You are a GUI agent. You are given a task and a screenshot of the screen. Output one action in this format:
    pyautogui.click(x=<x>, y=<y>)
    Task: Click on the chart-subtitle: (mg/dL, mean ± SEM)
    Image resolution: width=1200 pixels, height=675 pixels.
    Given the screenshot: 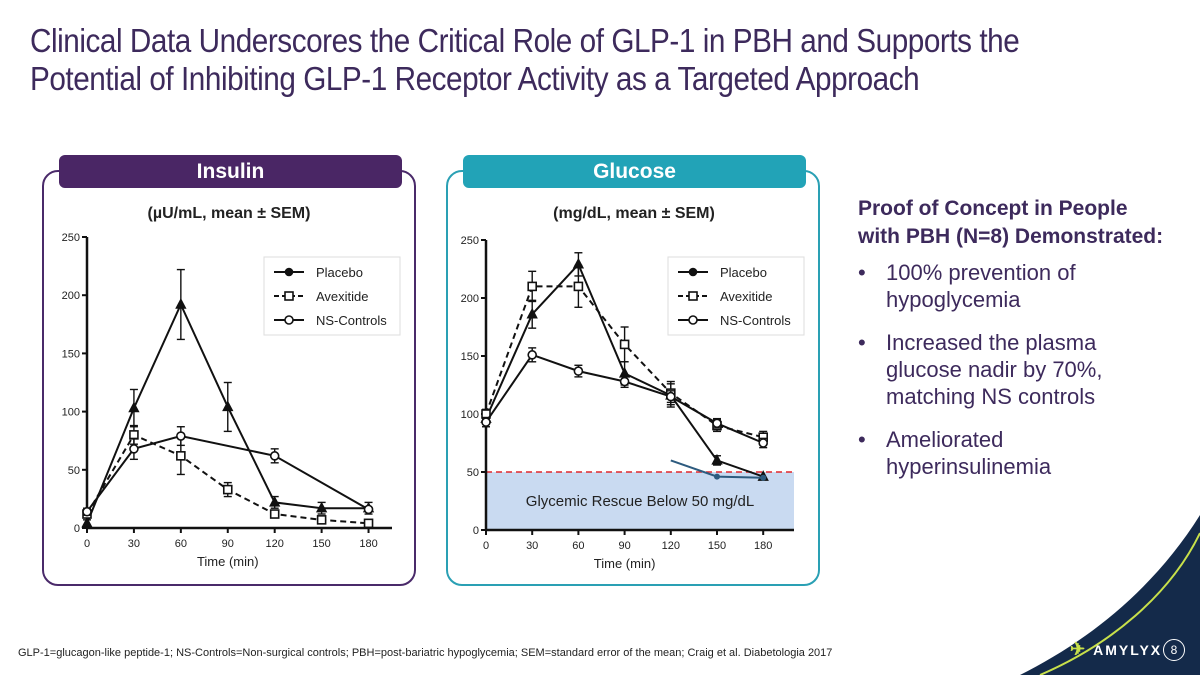 What is the action you would take?
    pyautogui.click(x=634, y=213)
    